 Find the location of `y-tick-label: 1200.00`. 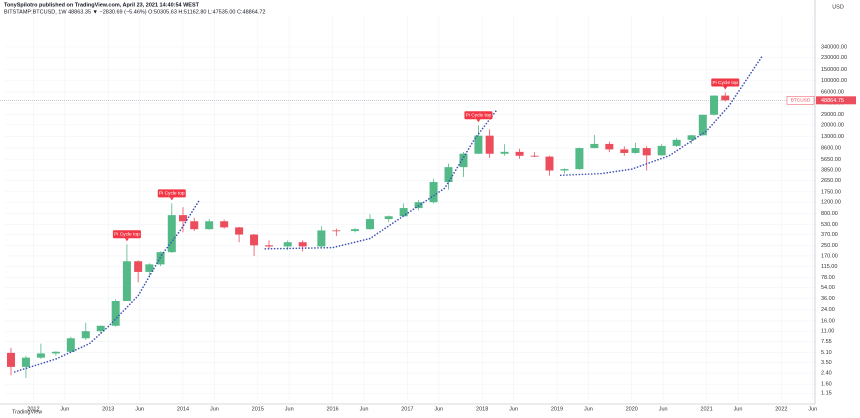

y-tick-label: 1200.00 is located at coordinates (831, 203).